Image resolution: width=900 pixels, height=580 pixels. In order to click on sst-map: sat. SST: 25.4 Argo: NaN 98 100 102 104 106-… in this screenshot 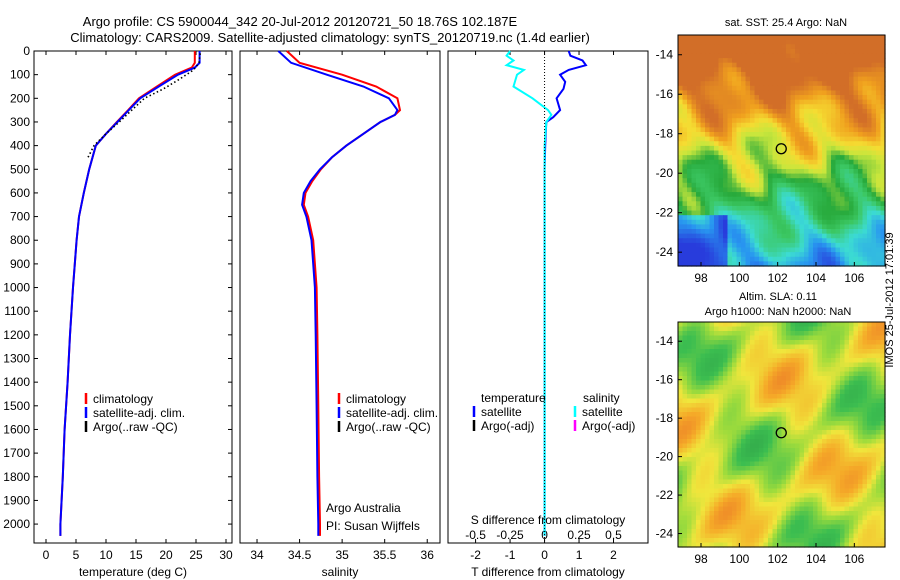, I will do `click(771, 151)`.